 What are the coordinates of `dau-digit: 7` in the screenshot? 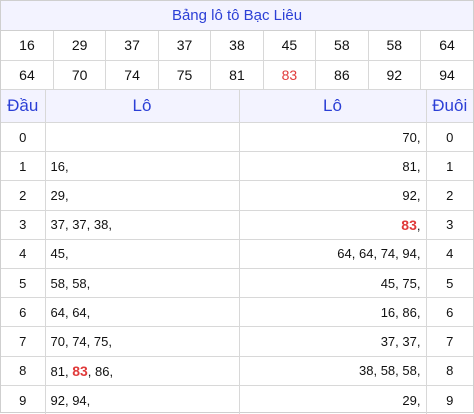 It's located at (23, 341).